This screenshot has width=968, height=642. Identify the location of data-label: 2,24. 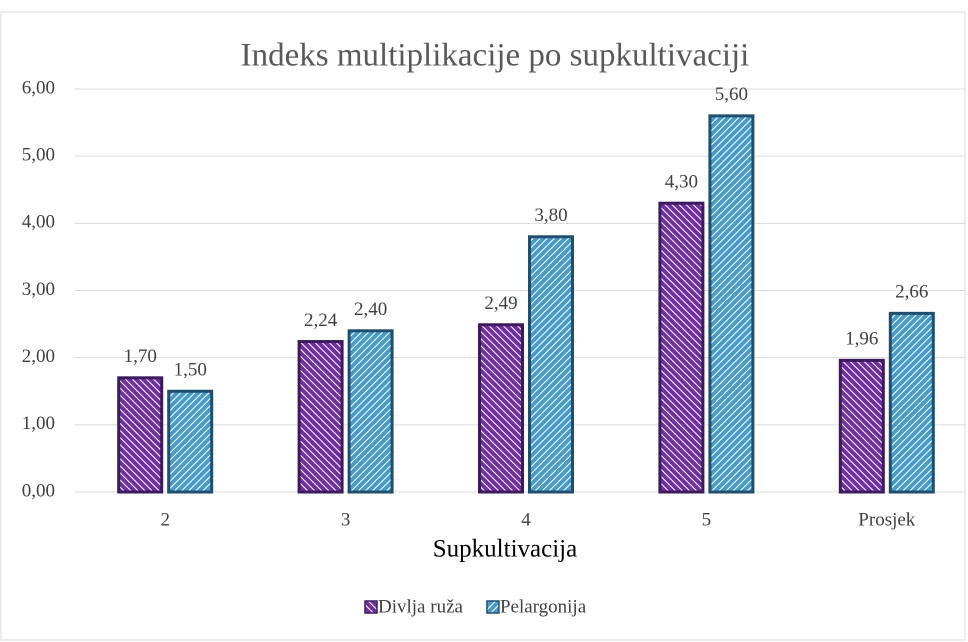
(321, 320).